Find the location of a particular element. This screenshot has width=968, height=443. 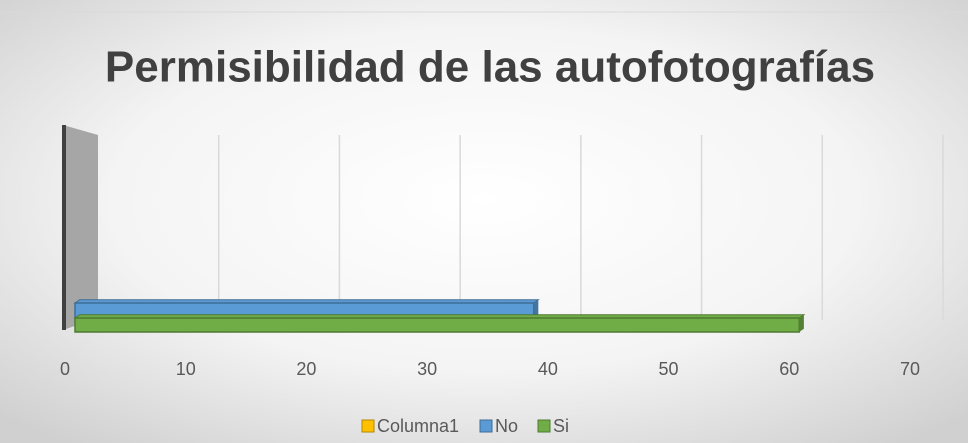

side-wall is located at coordinates (80, 227).